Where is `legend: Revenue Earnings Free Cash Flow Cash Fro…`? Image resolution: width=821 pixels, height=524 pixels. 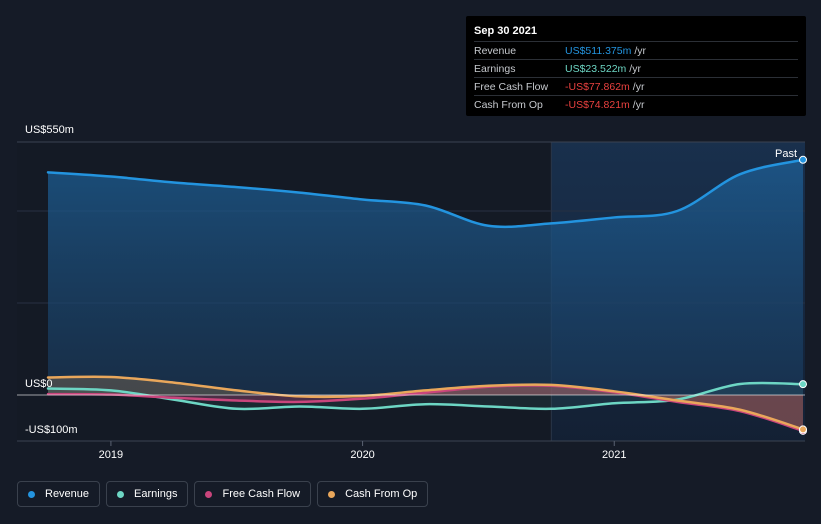 legend: Revenue Earnings Free Cash Flow Cash Fro… is located at coordinates (223, 494).